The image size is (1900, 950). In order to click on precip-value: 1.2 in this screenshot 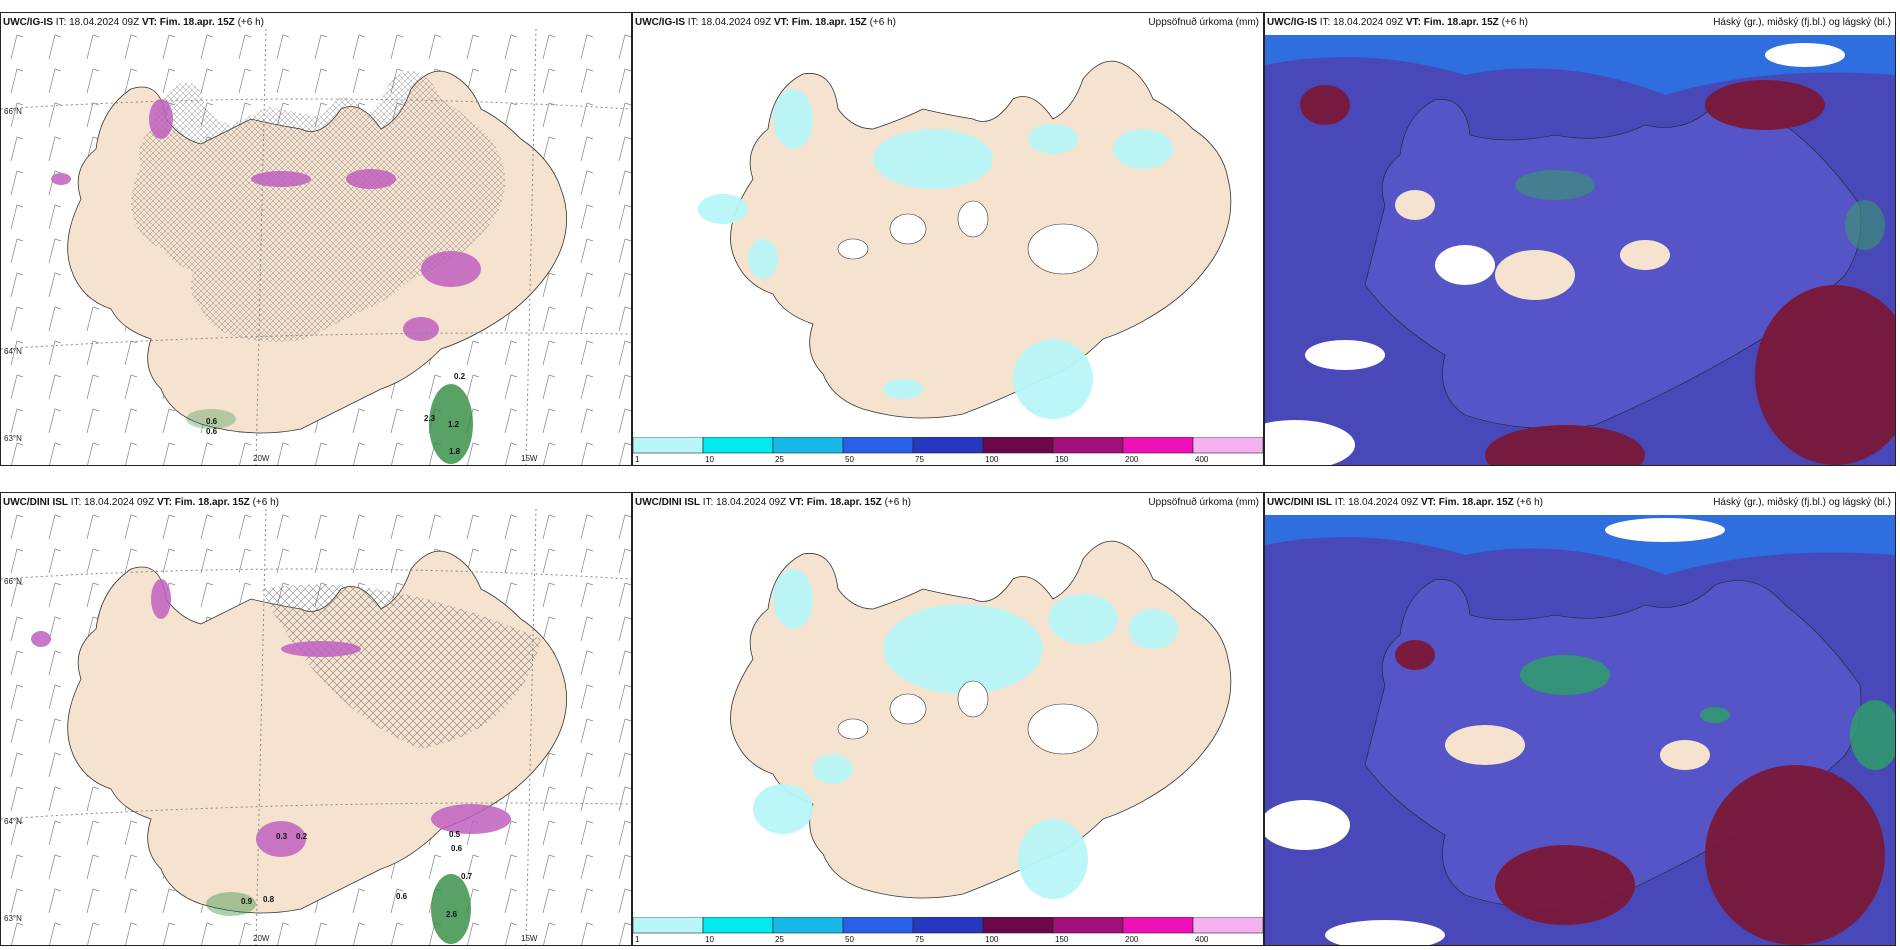, I will do `click(454, 424)`.